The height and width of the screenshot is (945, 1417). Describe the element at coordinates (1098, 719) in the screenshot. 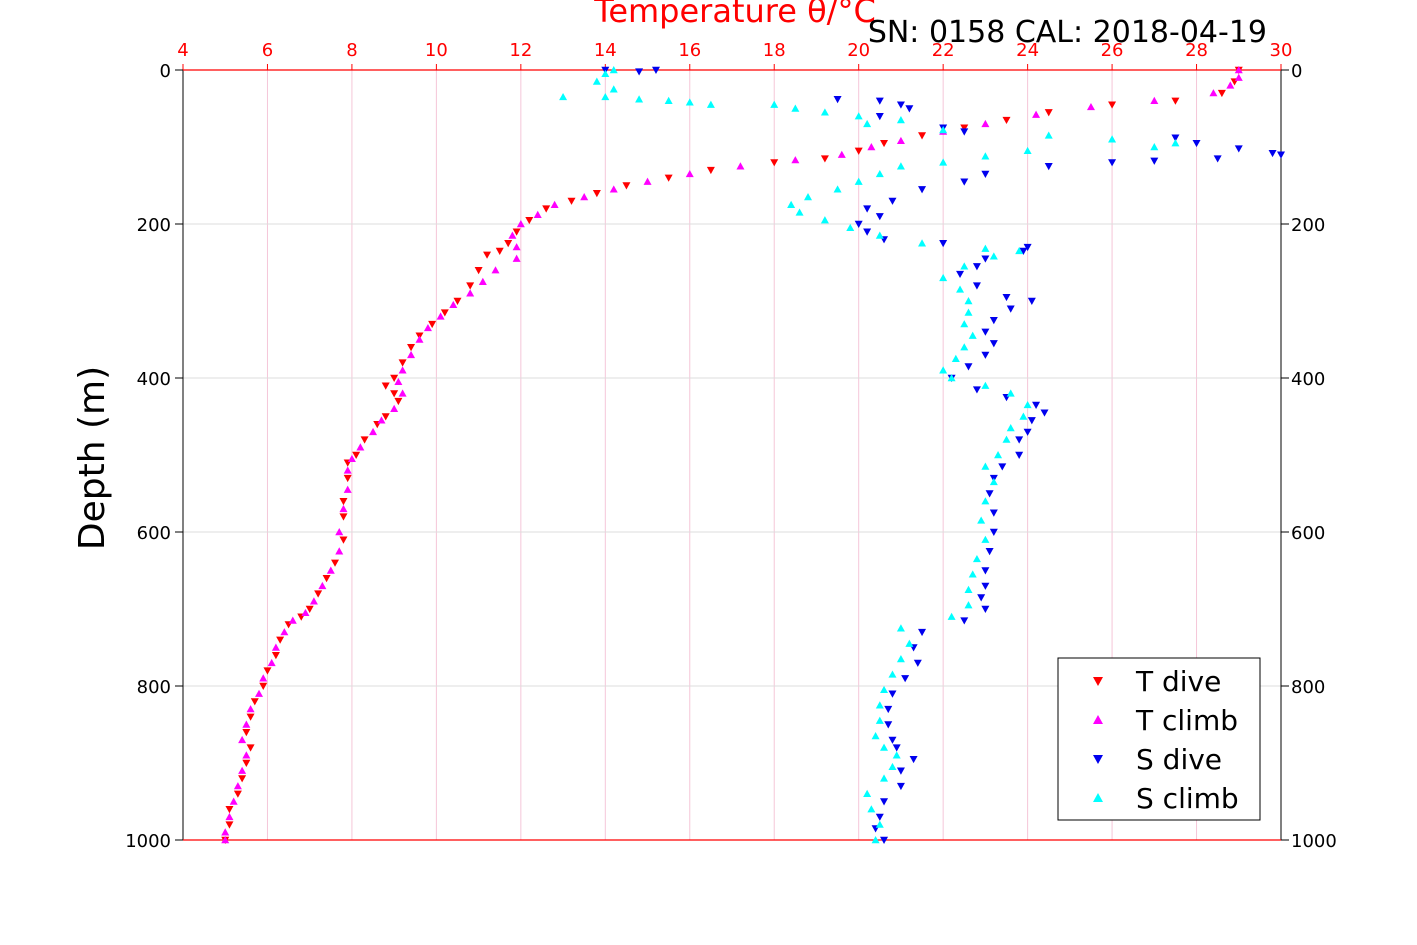

I see `legend-marker` at that location.